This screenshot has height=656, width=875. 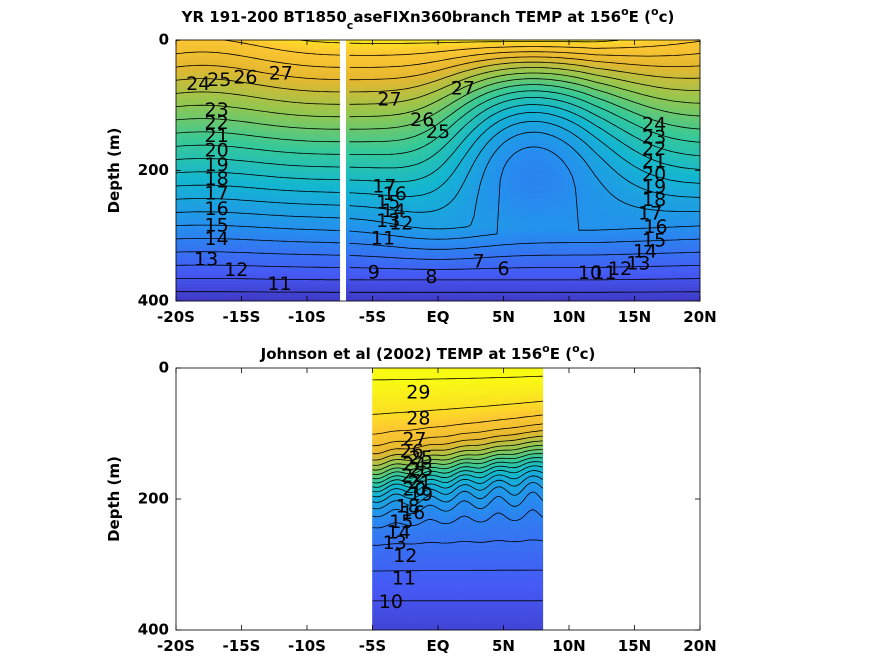 What do you see at coordinates (384, 186) in the screenshot?
I see `contour-label: 17` at bounding box center [384, 186].